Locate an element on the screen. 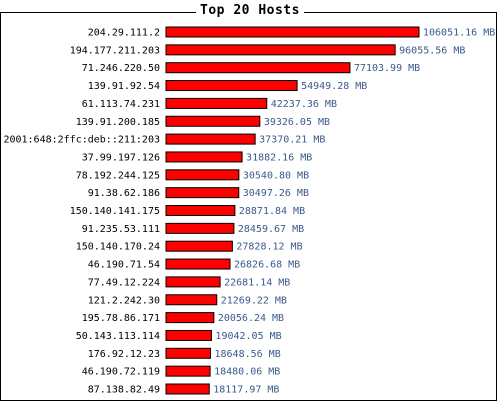  value-label: 96055.56 MB is located at coordinates (432, 50).